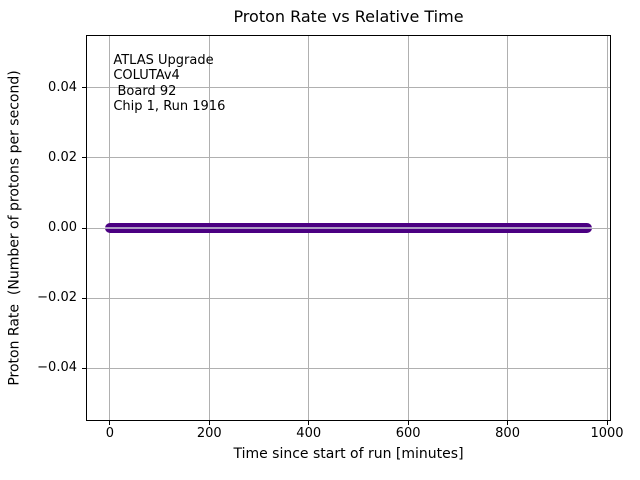 Image resolution: width=640 pixels, height=480 pixels. I want to click on y-tick-label: 0.02, so click(62, 157).